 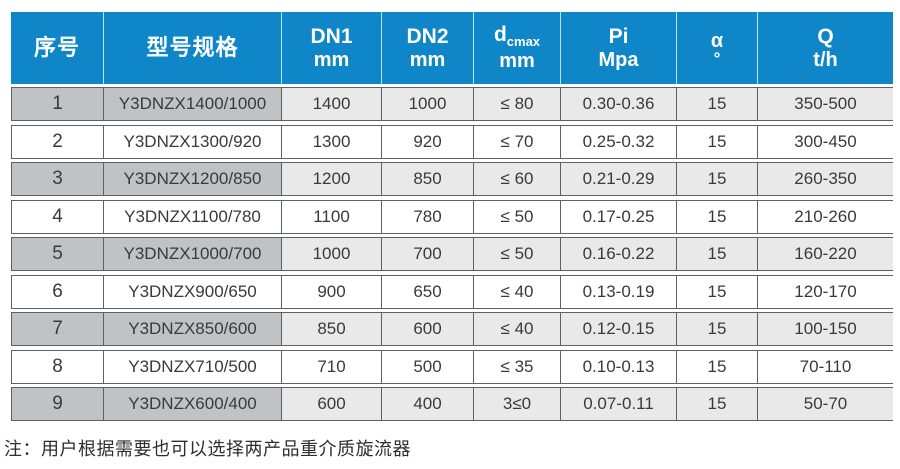 What do you see at coordinates (428, 216) in the screenshot?
I see `cell-dn2: 780` at bounding box center [428, 216].